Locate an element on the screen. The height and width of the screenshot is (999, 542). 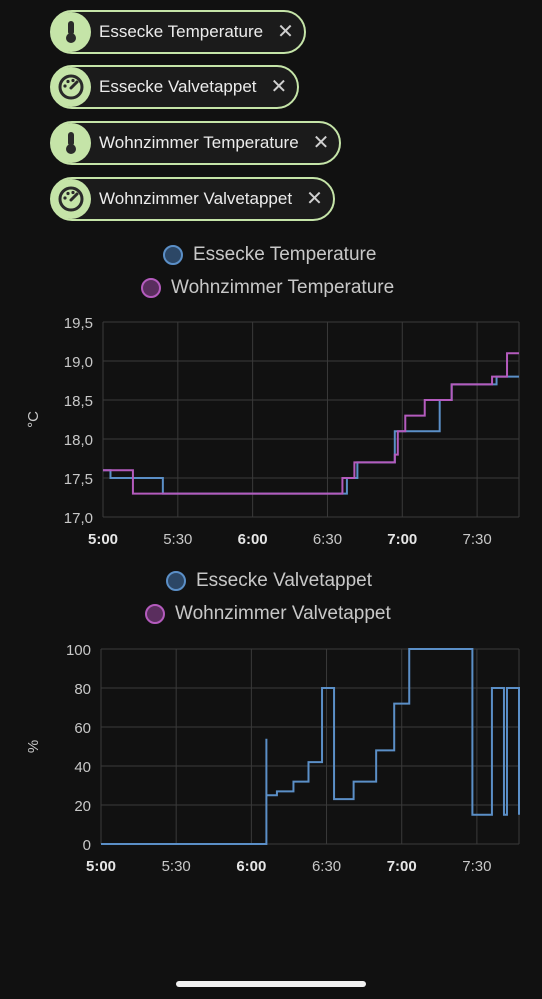
chip-essecke-valvetappet: Essecke Valvetappet ✕ is located at coordinates (175, 87).